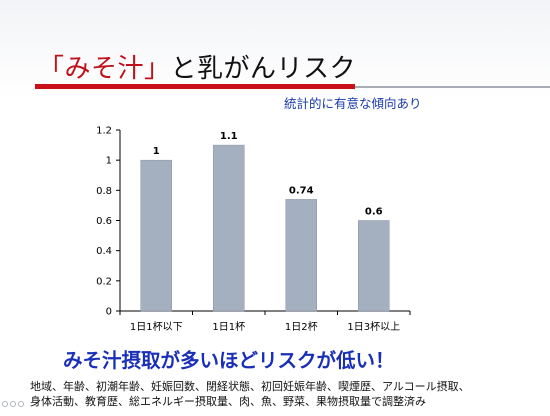 The image size is (550, 416). Describe the element at coordinates (109, 161) in the screenshot. I see `y-tick-label: 1` at that location.